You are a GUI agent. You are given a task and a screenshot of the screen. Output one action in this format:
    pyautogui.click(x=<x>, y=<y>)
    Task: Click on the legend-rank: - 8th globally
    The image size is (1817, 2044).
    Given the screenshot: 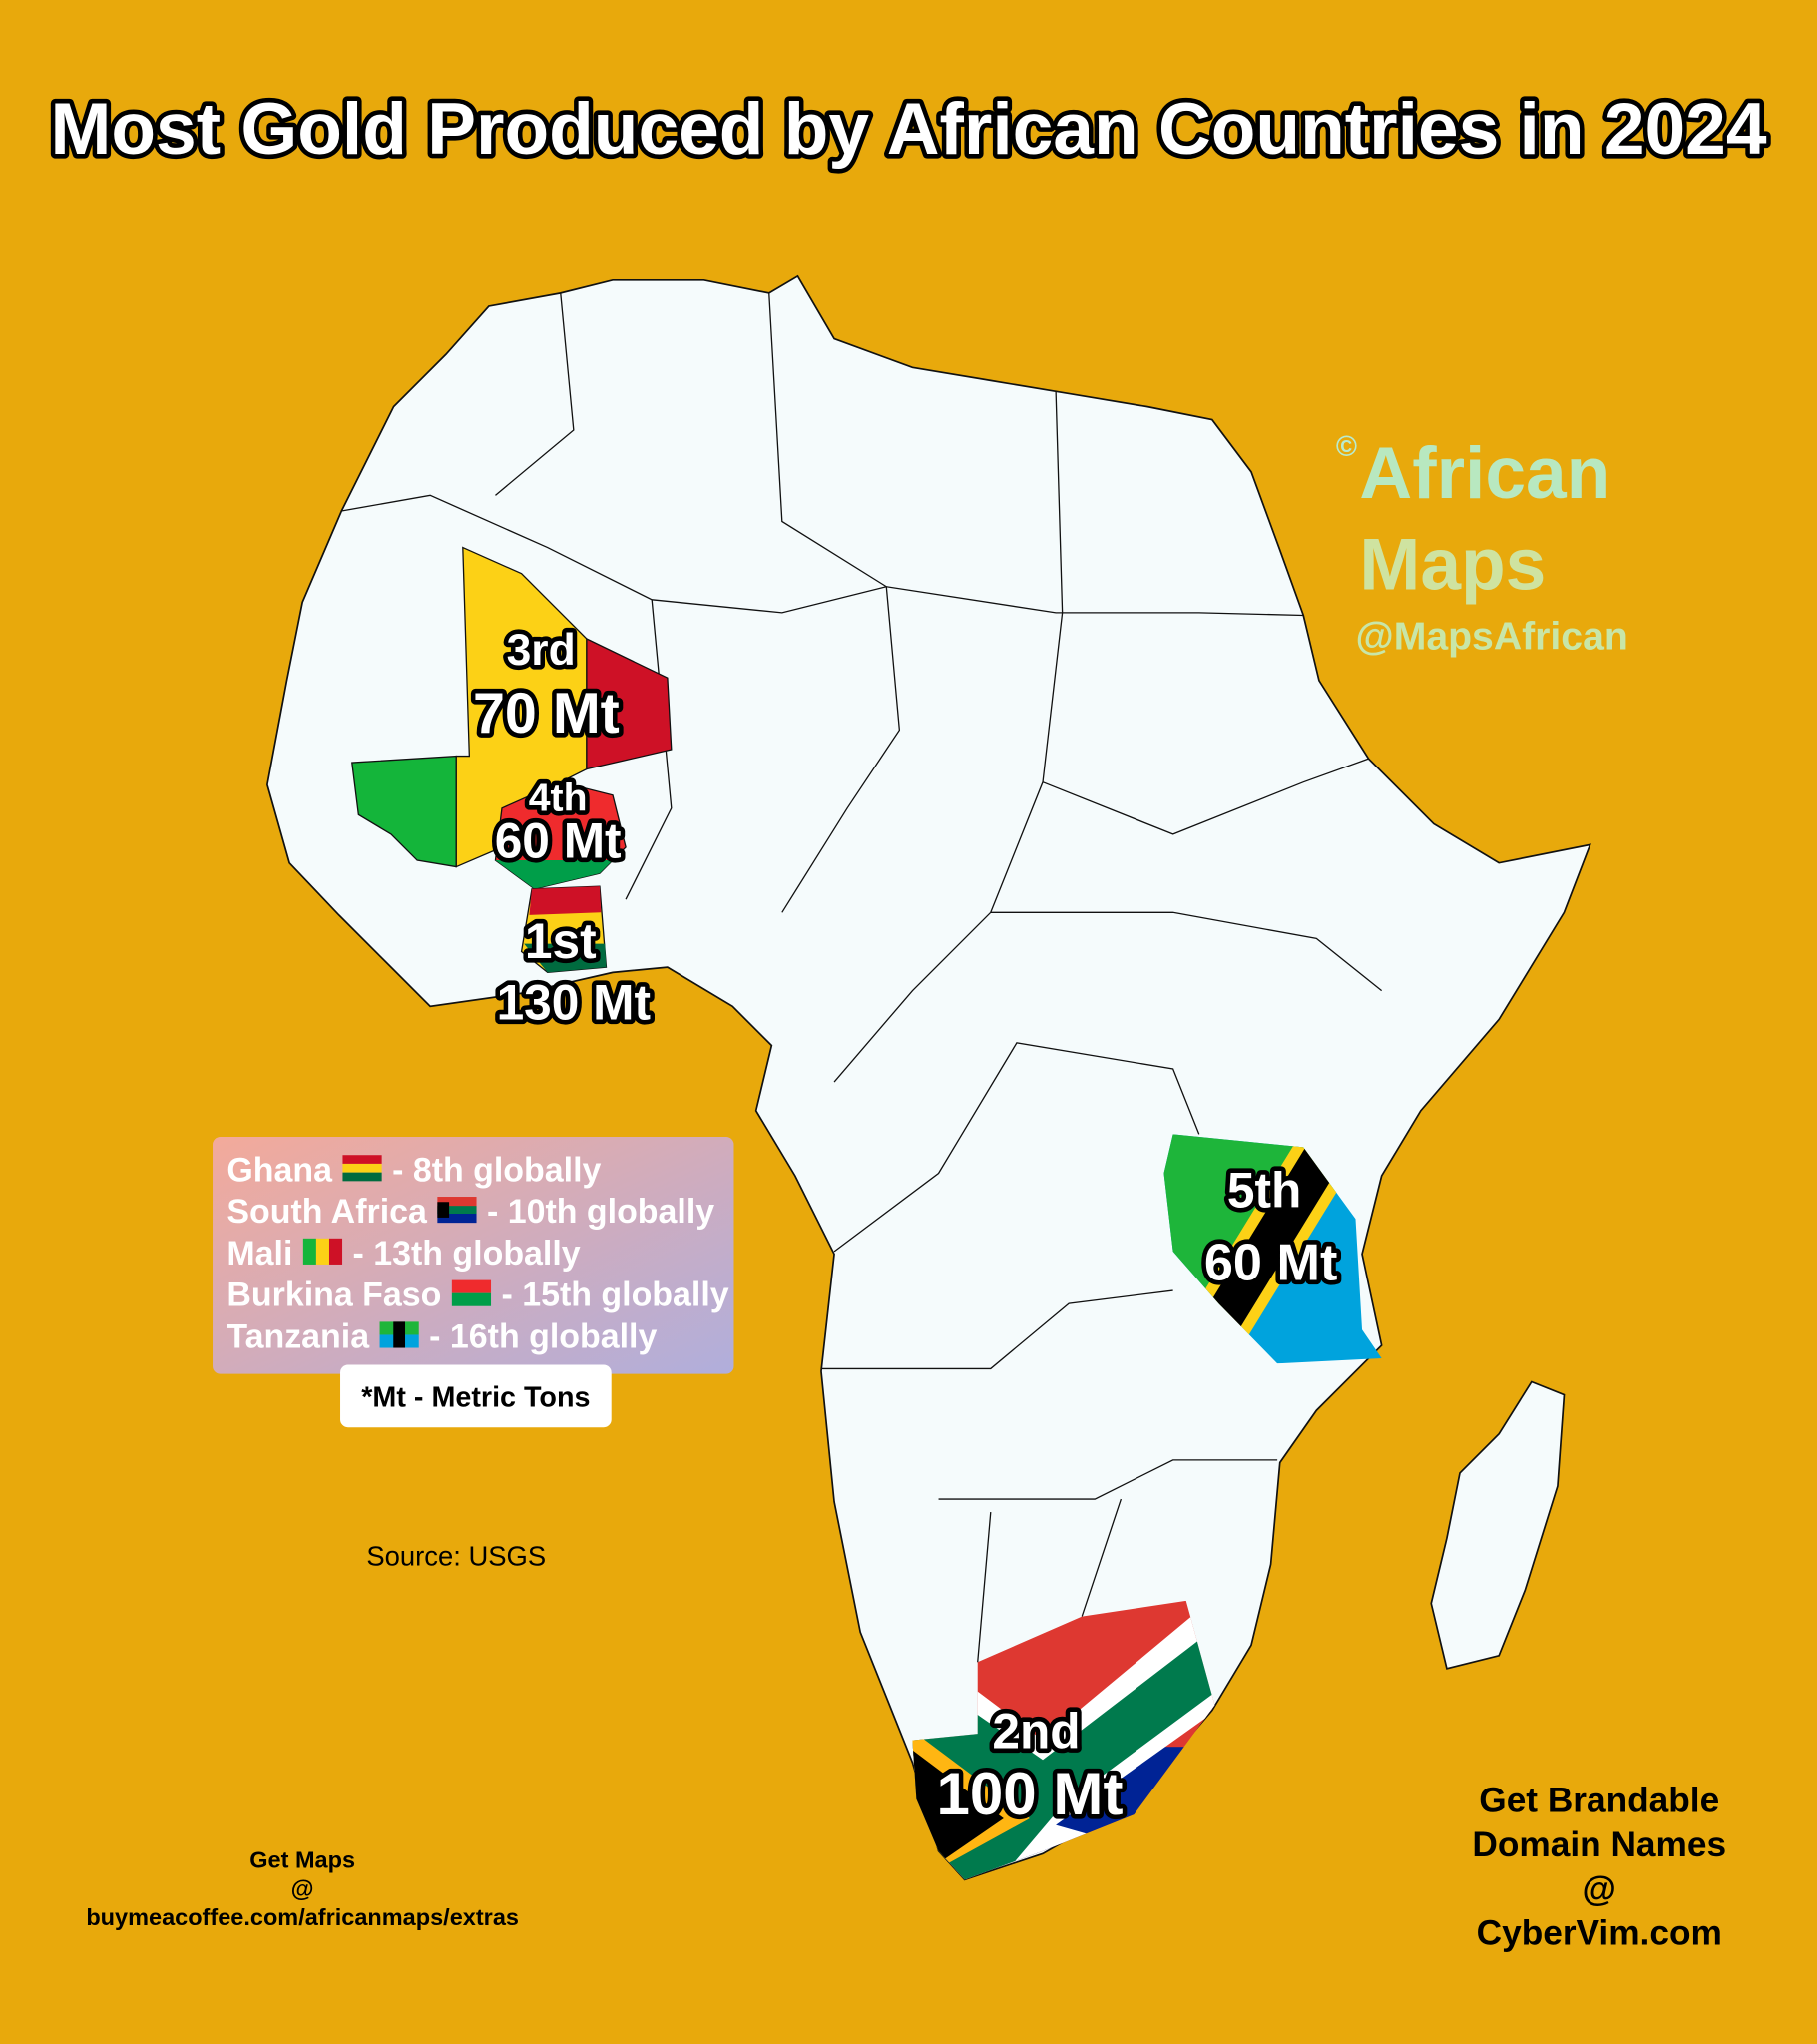 What is the action you would take?
    pyautogui.click(x=496, y=1170)
    